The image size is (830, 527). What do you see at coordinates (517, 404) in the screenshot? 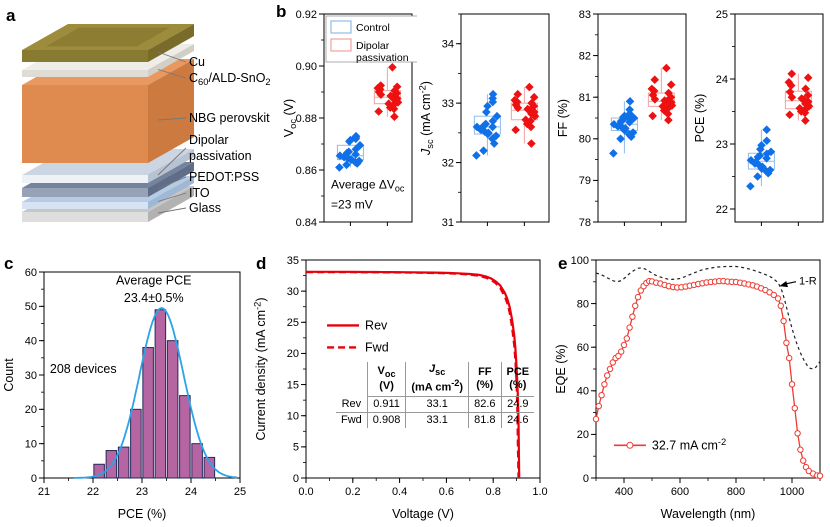
I see `jv-table-value: 24.9` at bounding box center [517, 404].